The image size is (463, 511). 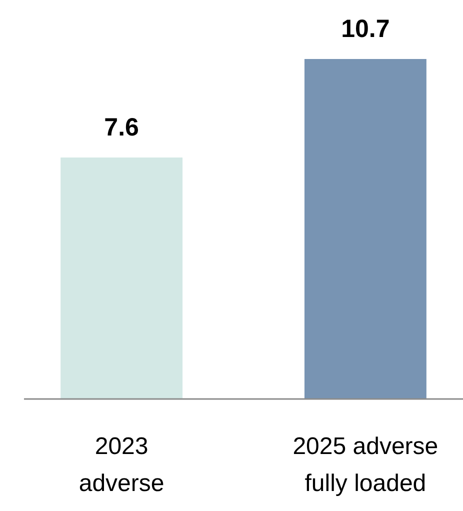 What do you see at coordinates (121, 128) in the screenshot?
I see `data-label: 7.6` at bounding box center [121, 128].